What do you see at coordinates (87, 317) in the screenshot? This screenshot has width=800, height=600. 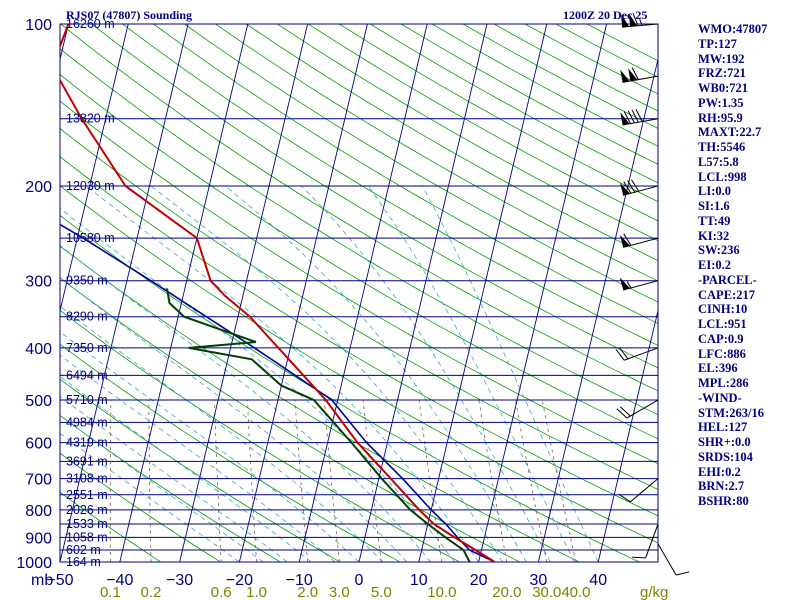 I see `height-label: 8290 m` at bounding box center [87, 317].